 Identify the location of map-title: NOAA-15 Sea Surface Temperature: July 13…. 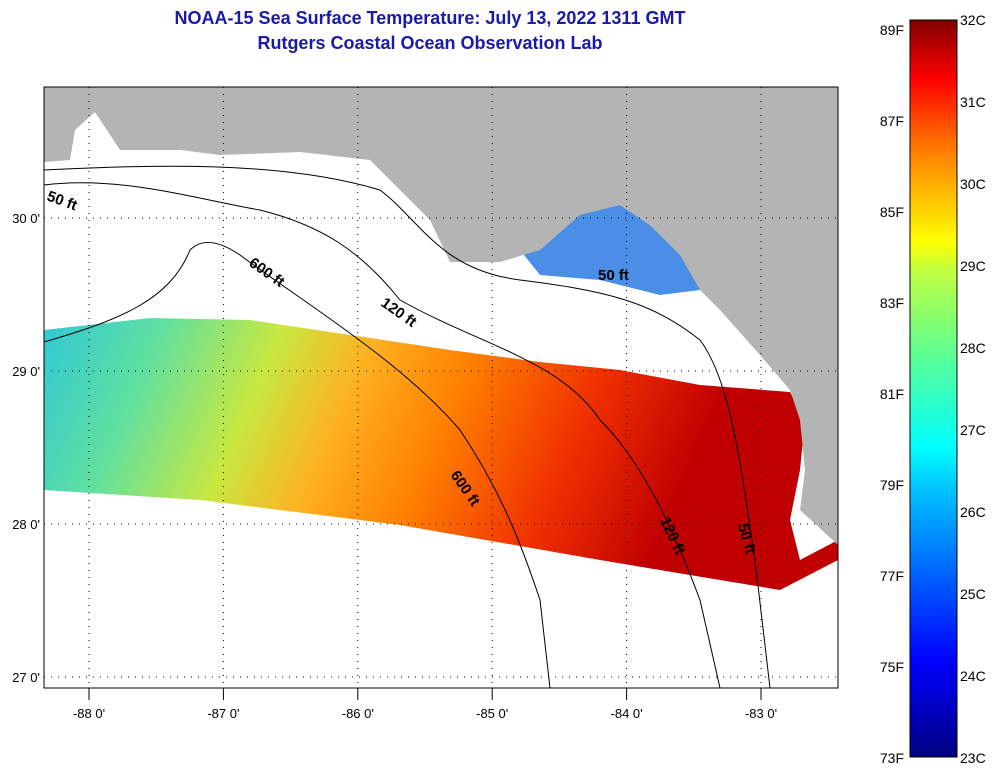
(430, 18).